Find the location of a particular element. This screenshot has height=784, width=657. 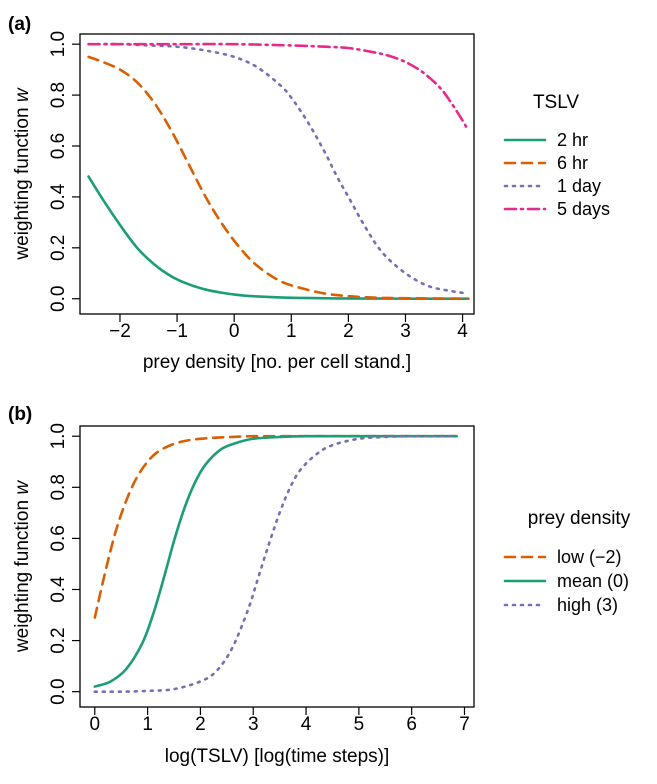

x-axis-label: prey density [no. per cell stand.] is located at coordinates (277, 362).